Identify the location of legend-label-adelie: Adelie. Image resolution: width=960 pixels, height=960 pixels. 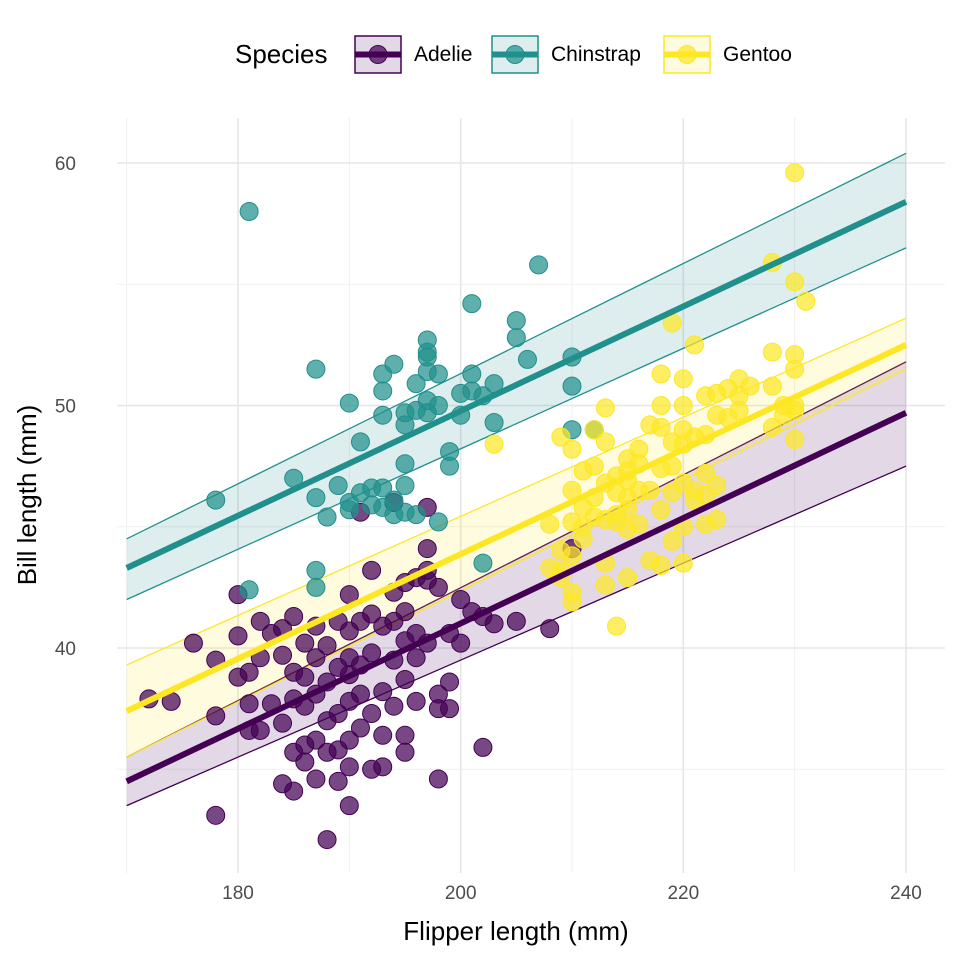
(443, 54).